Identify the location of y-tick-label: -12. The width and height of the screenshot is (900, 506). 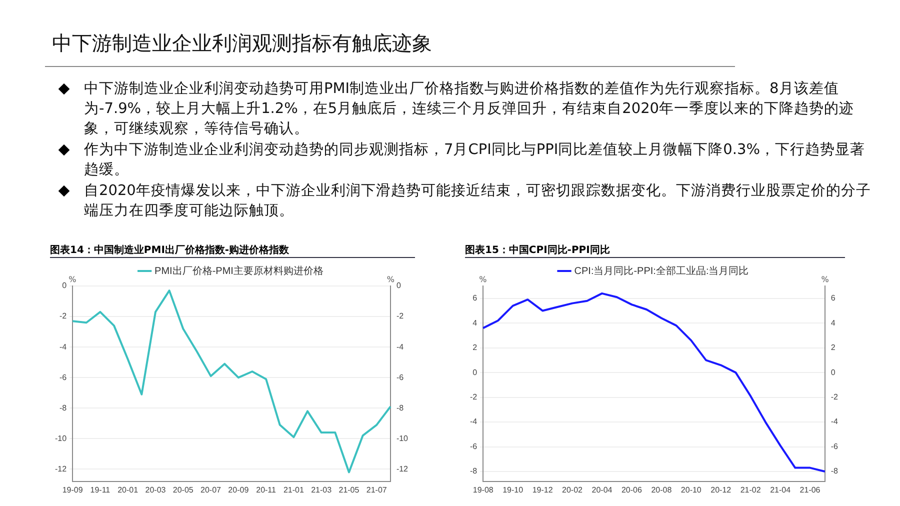
(61, 469).